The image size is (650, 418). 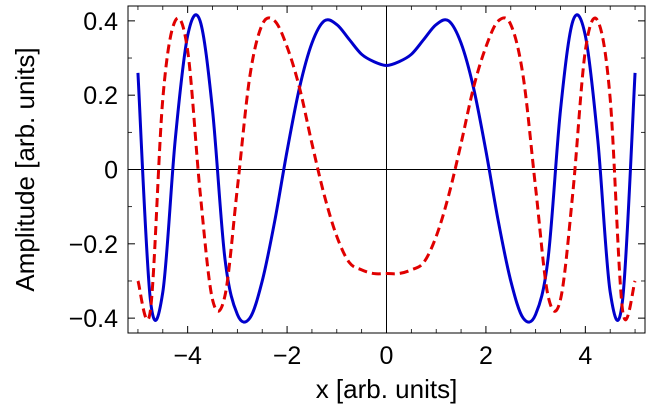 I want to click on x-tick-label: 2, so click(x=486, y=356).